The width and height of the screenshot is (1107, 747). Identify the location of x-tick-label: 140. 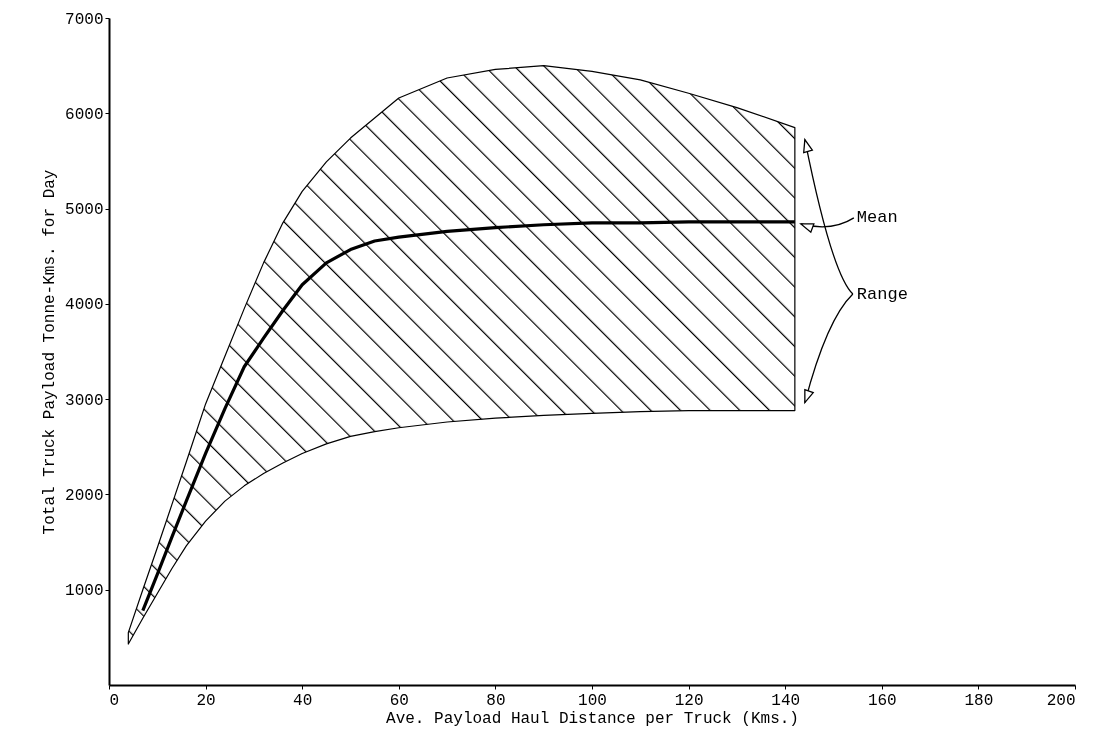
(786, 700).